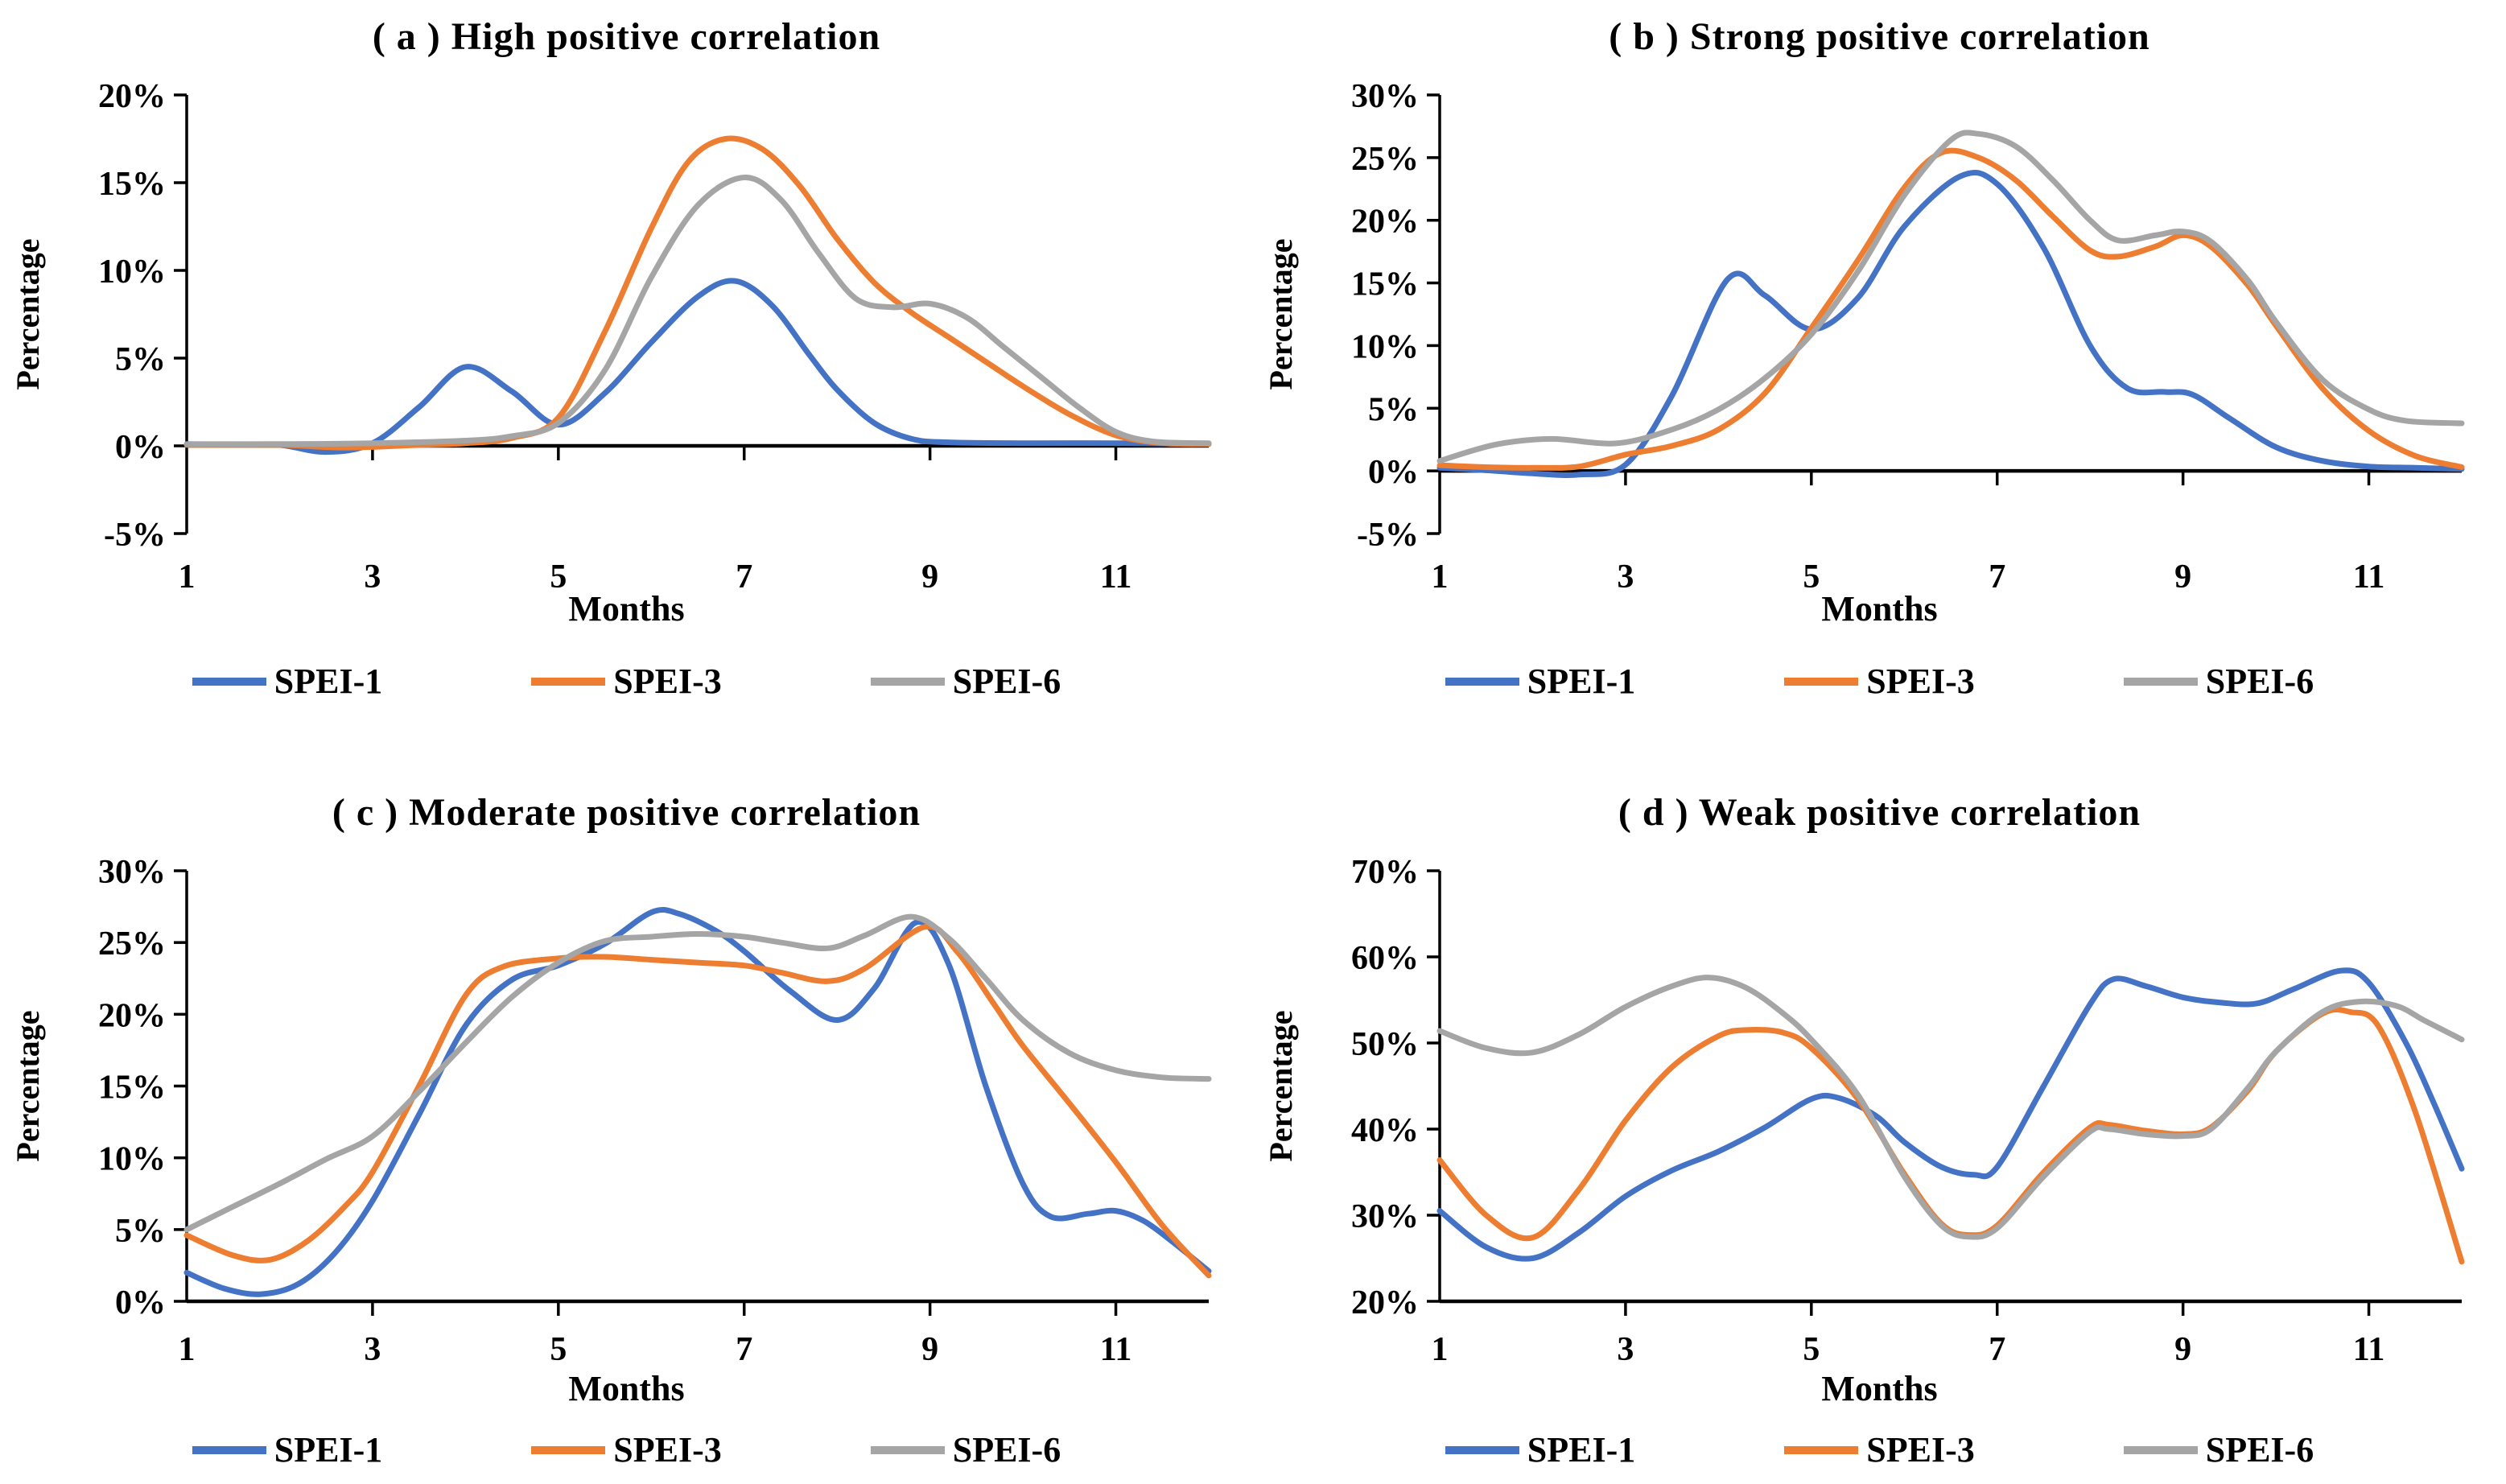 This screenshot has width=2506, height=1484. What do you see at coordinates (1385, 1044) in the screenshot?
I see `y-tick-label: 50%` at bounding box center [1385, 1044].